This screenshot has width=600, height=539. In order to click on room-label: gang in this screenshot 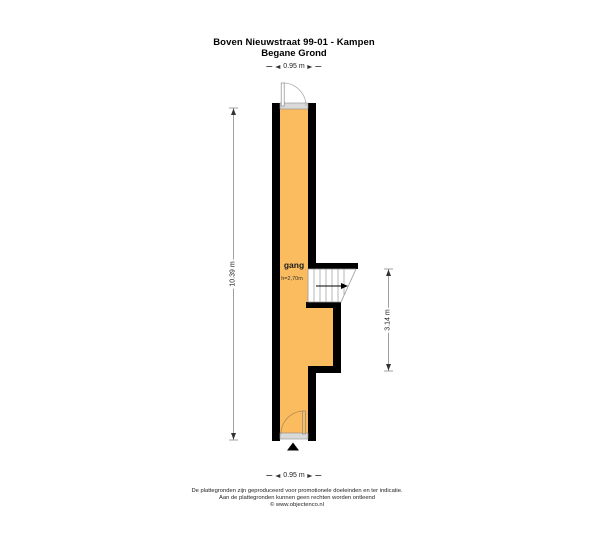, I will do `click(294, 265)`.